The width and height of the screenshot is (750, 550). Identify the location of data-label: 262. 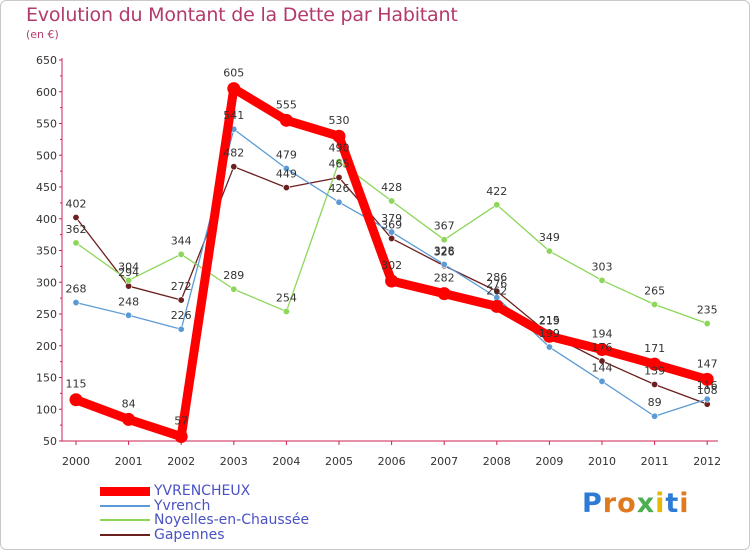
(496, 290).